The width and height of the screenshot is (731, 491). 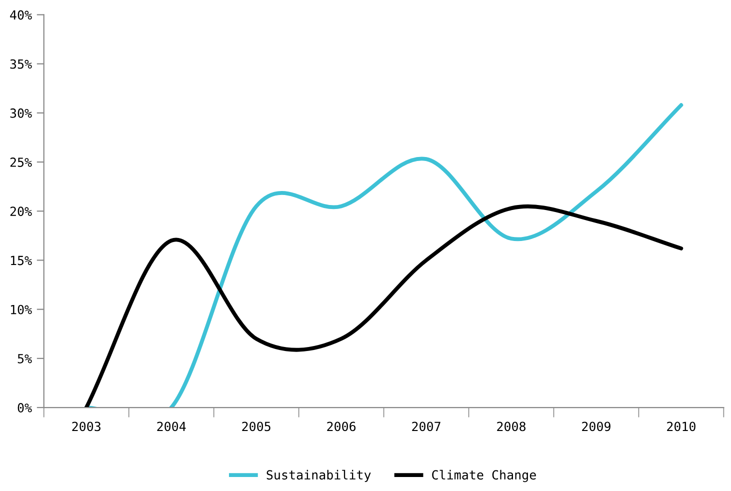 I want to click on x-tick-label: 2003, so click(x=86, y=427).